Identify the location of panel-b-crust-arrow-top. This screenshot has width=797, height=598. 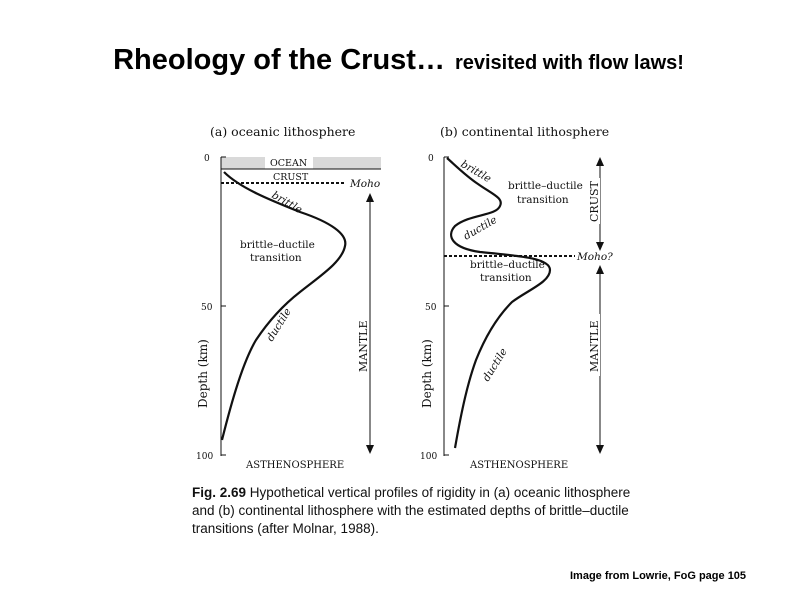
(600, 161).